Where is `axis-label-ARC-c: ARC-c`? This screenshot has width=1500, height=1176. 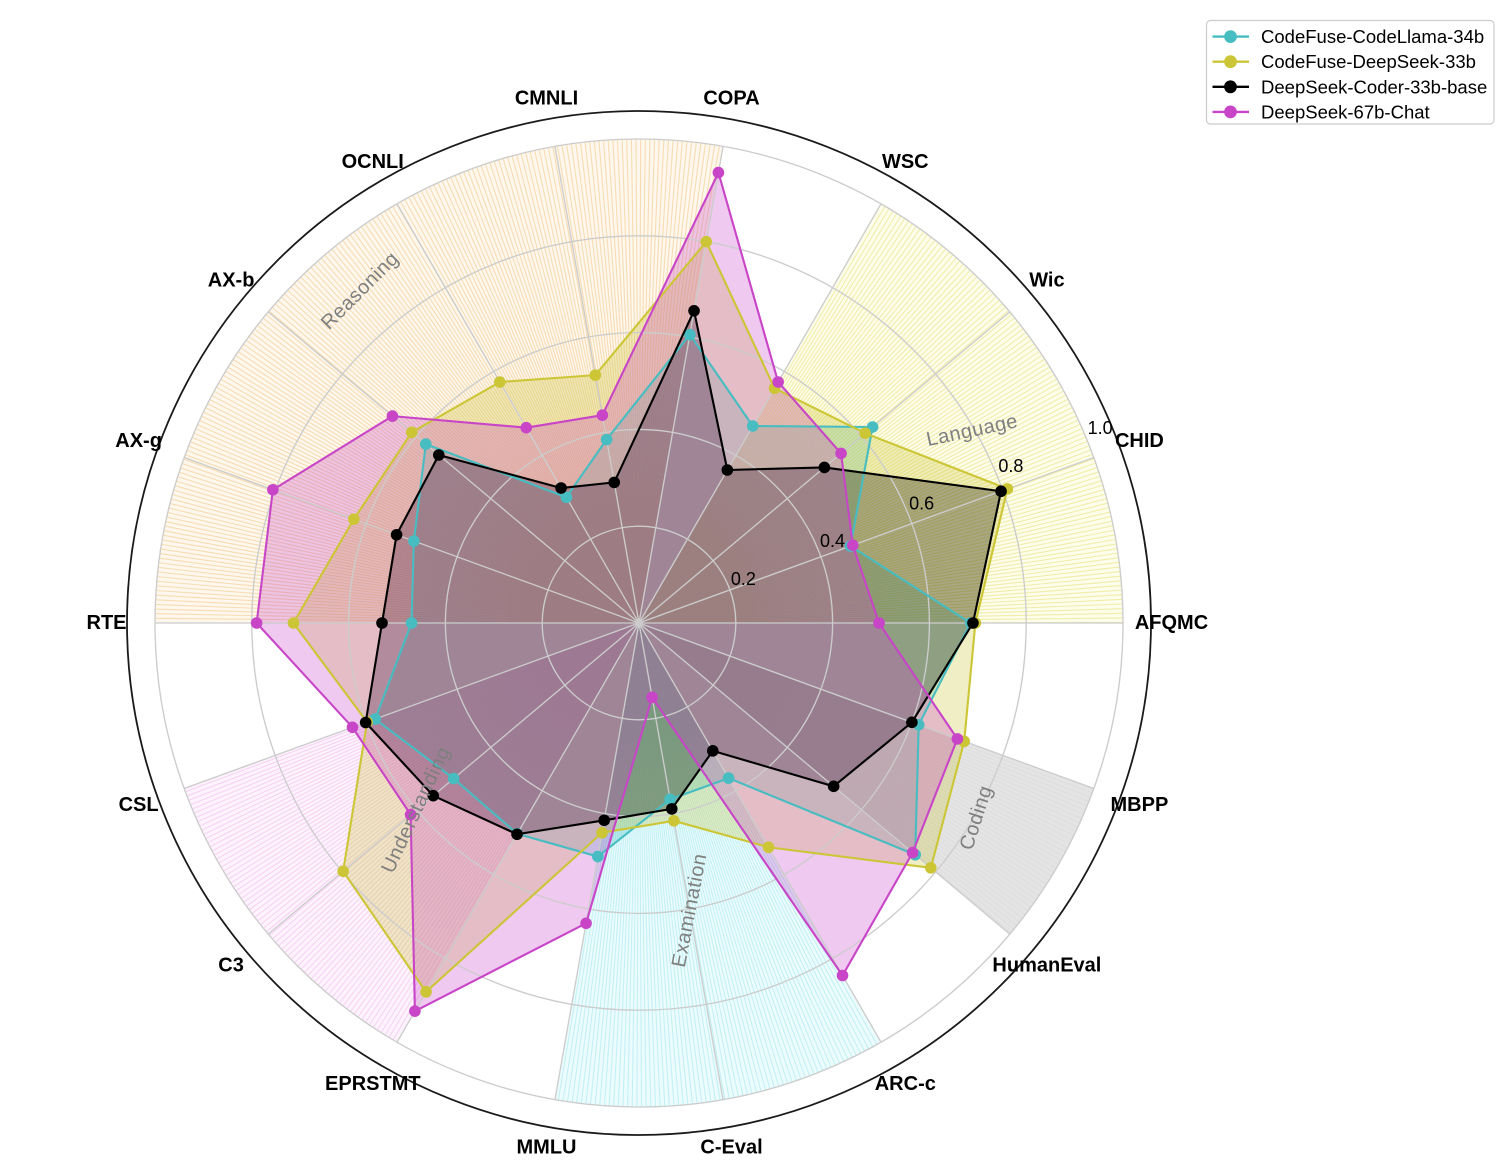 axis-label-ARC-c: ARC-c is located at coordinates (905, 1084).